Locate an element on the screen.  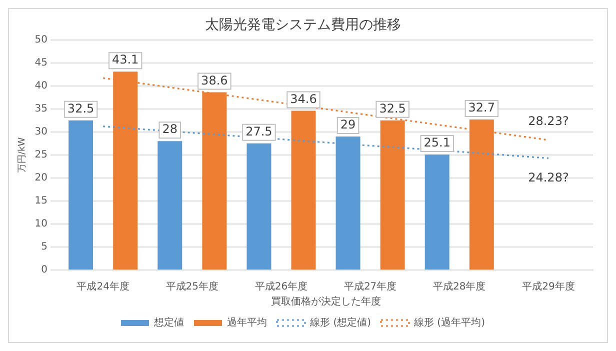
y-tick-label: 50 is located at coordinates (41, 40).